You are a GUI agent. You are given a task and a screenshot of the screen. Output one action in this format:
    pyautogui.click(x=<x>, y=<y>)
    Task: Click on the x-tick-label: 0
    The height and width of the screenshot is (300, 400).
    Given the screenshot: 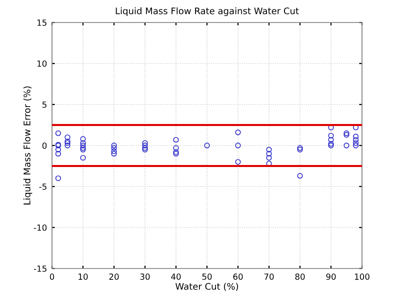 What is the action you would take?
    pyautogui.click(x=52, y=277)
    